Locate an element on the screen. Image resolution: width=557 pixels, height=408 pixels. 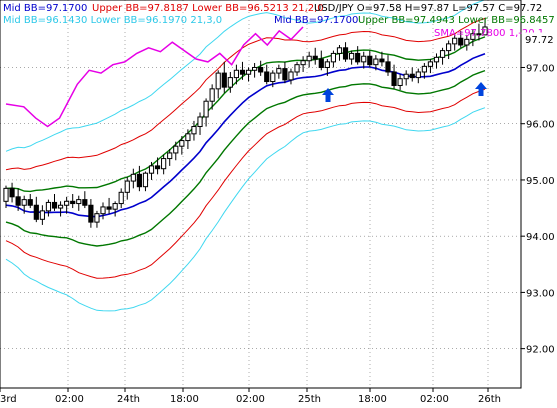
price-label-box is located at coordinates (539, 39).